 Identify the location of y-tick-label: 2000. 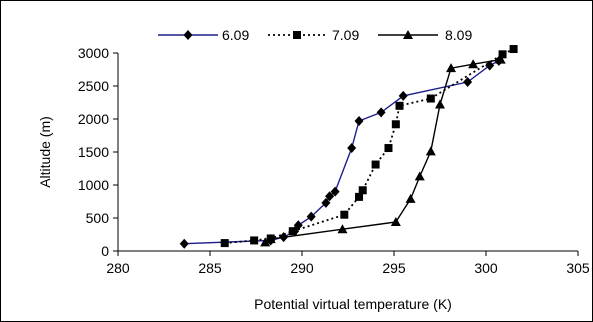
(93, 119).